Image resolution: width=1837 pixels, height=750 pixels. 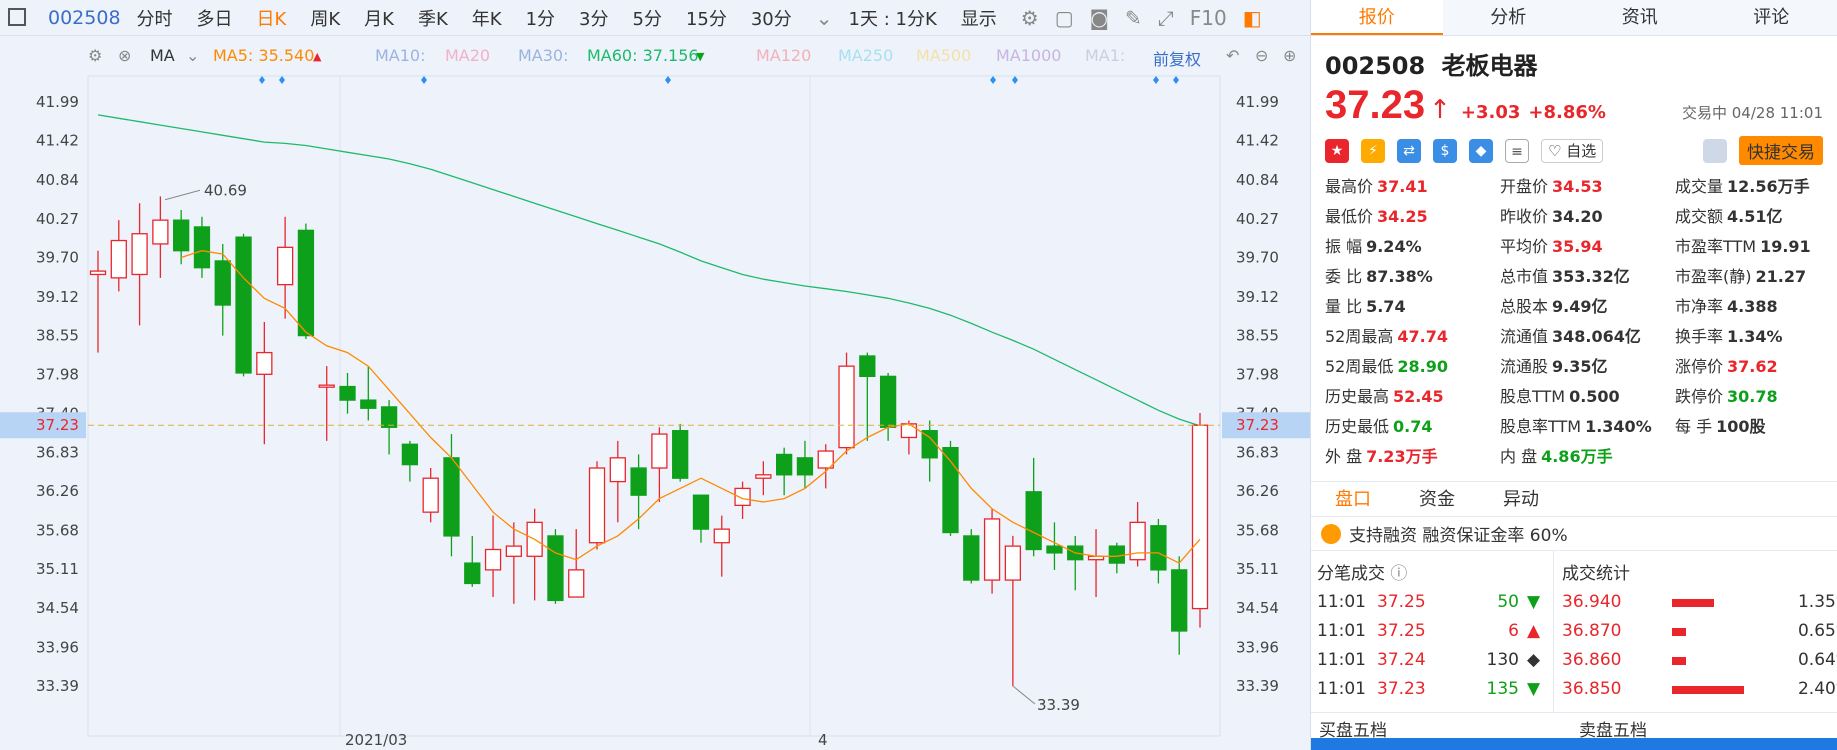 I want to click on frame-icon: ▢, so click(x=1064, y=17).